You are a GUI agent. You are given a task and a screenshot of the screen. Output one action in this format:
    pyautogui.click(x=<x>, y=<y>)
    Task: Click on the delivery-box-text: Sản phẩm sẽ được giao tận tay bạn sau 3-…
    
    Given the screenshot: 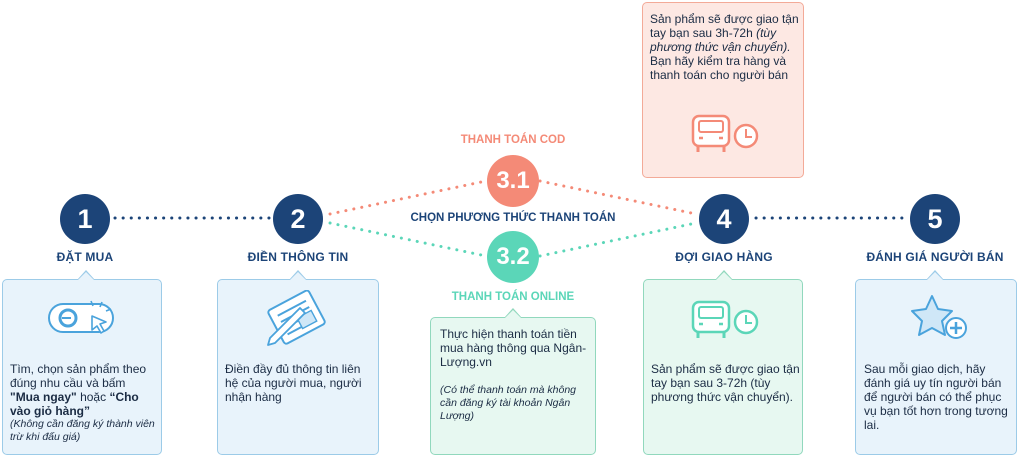 What is the action you would take?
    pyautogui.click(x=725, y=383)
    